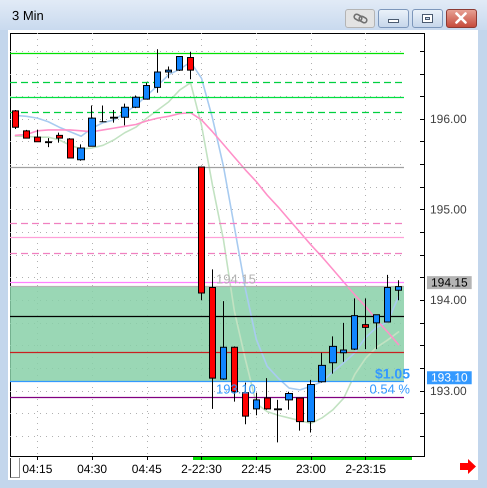 The height and width of the screenshot is (488, 487). Describe the element at coordinates (449, 391) in the screenshot. I see `y-tick-label: 193.00` at that location.